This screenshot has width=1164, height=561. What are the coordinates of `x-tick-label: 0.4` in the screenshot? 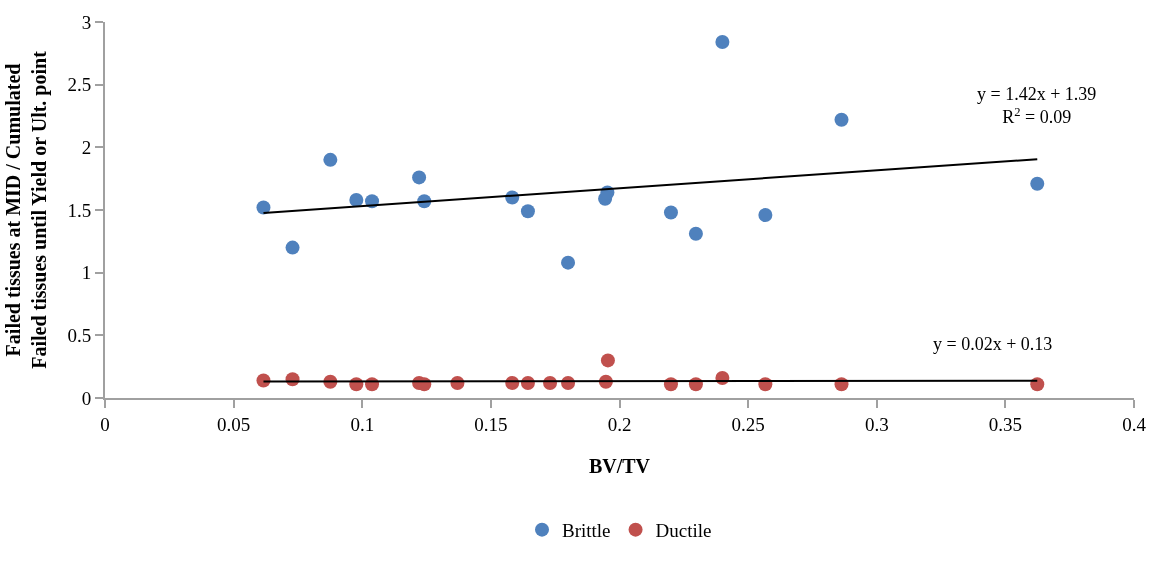 It's located at (1134, 424).